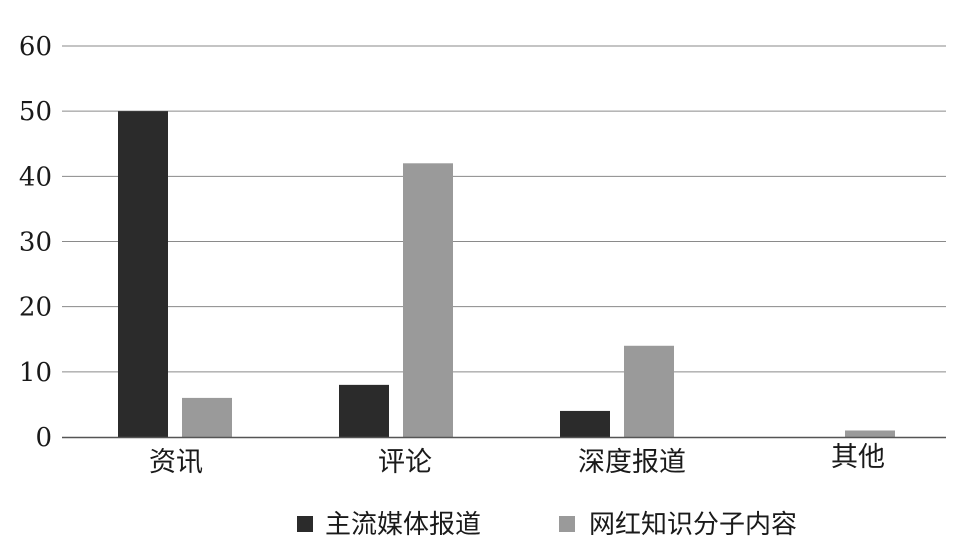 The width and height of the screenshot is (960, 553). Describe the element at coordinates (176, 462) in the screenshot. I see `x-tick-label: 资讯` at that location.